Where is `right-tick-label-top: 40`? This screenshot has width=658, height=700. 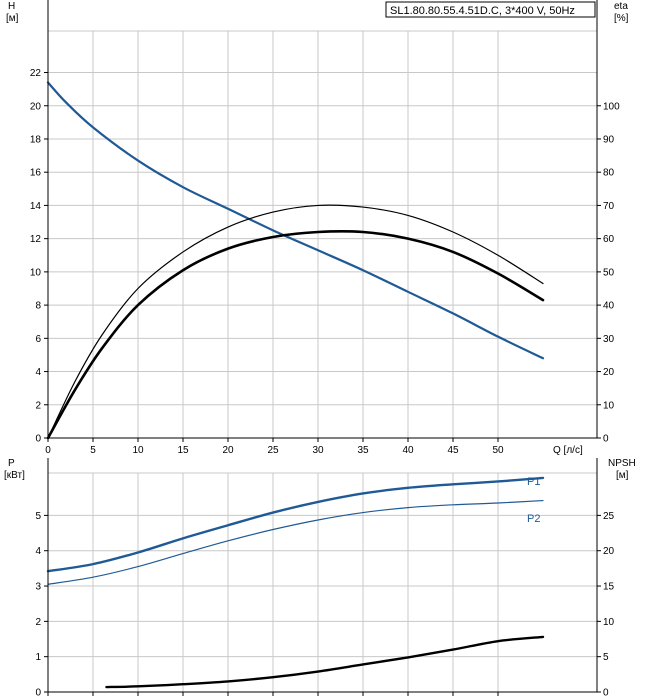
right-tick-label-top: 40 is located at coordinates (609, 306).